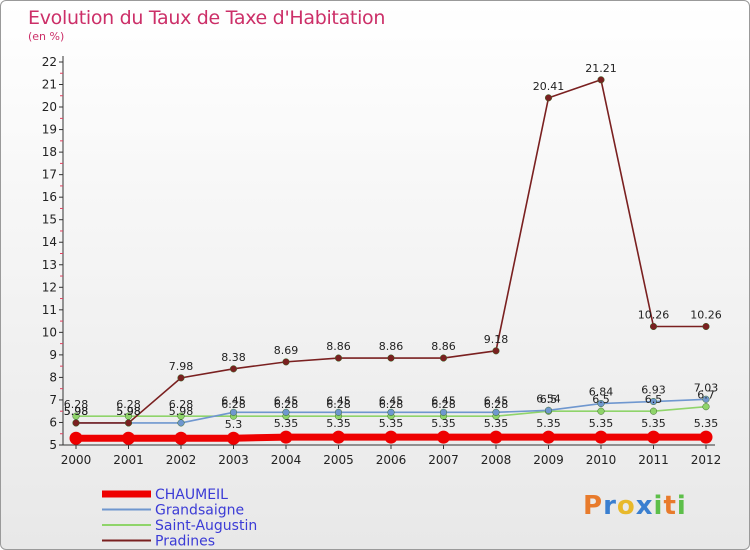  I want to click on x-tick-label: 2001, so click(128, 460).